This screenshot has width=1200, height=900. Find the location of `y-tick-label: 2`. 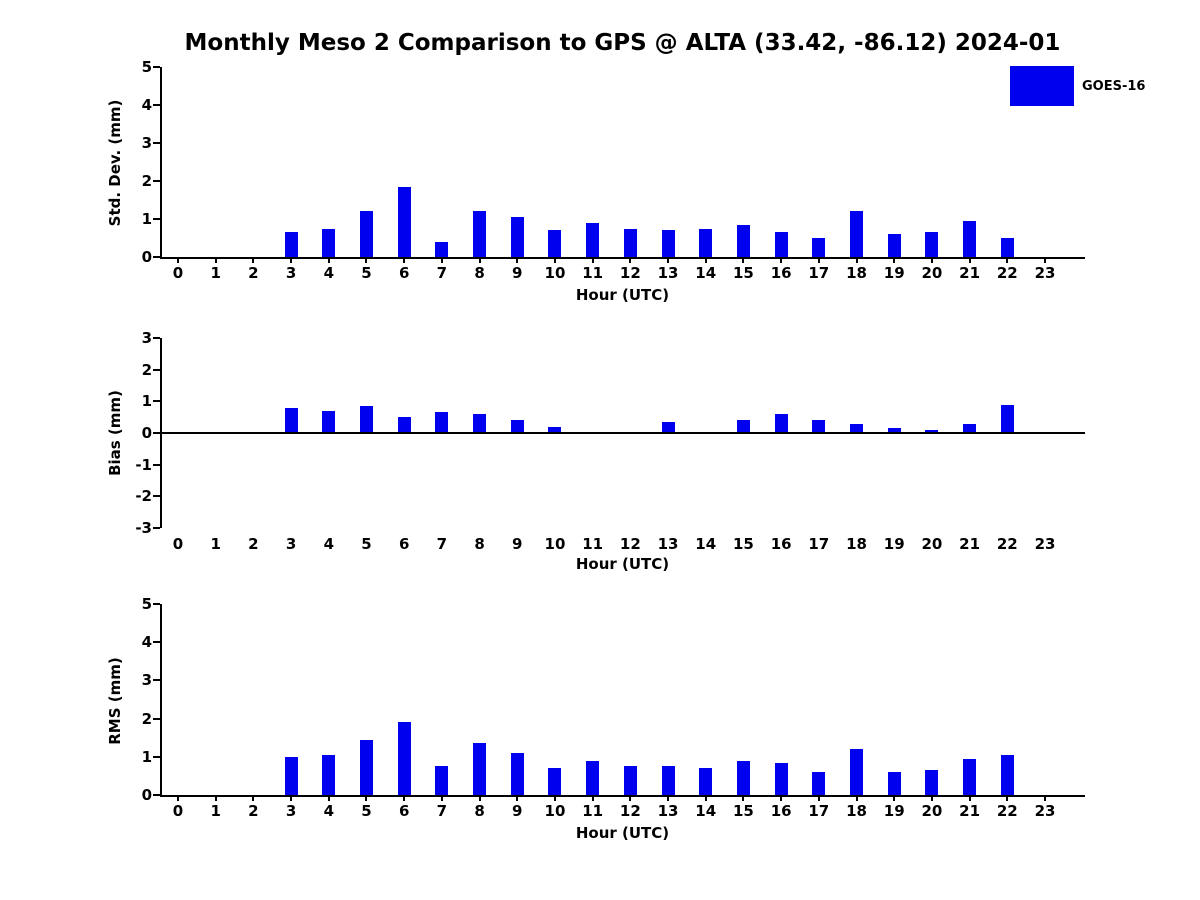

y-tick-label: 2 is located at coordinates (146, 181).